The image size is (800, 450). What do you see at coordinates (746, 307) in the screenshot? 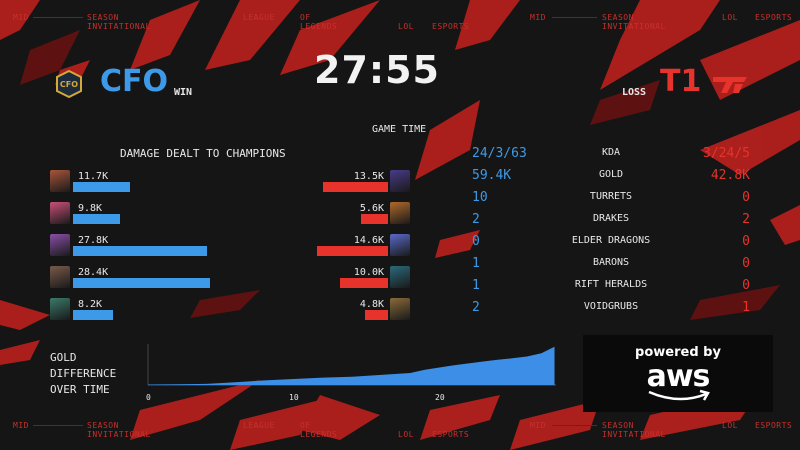
I see `stat-red-value: 1` at bounding box center [746, 307].